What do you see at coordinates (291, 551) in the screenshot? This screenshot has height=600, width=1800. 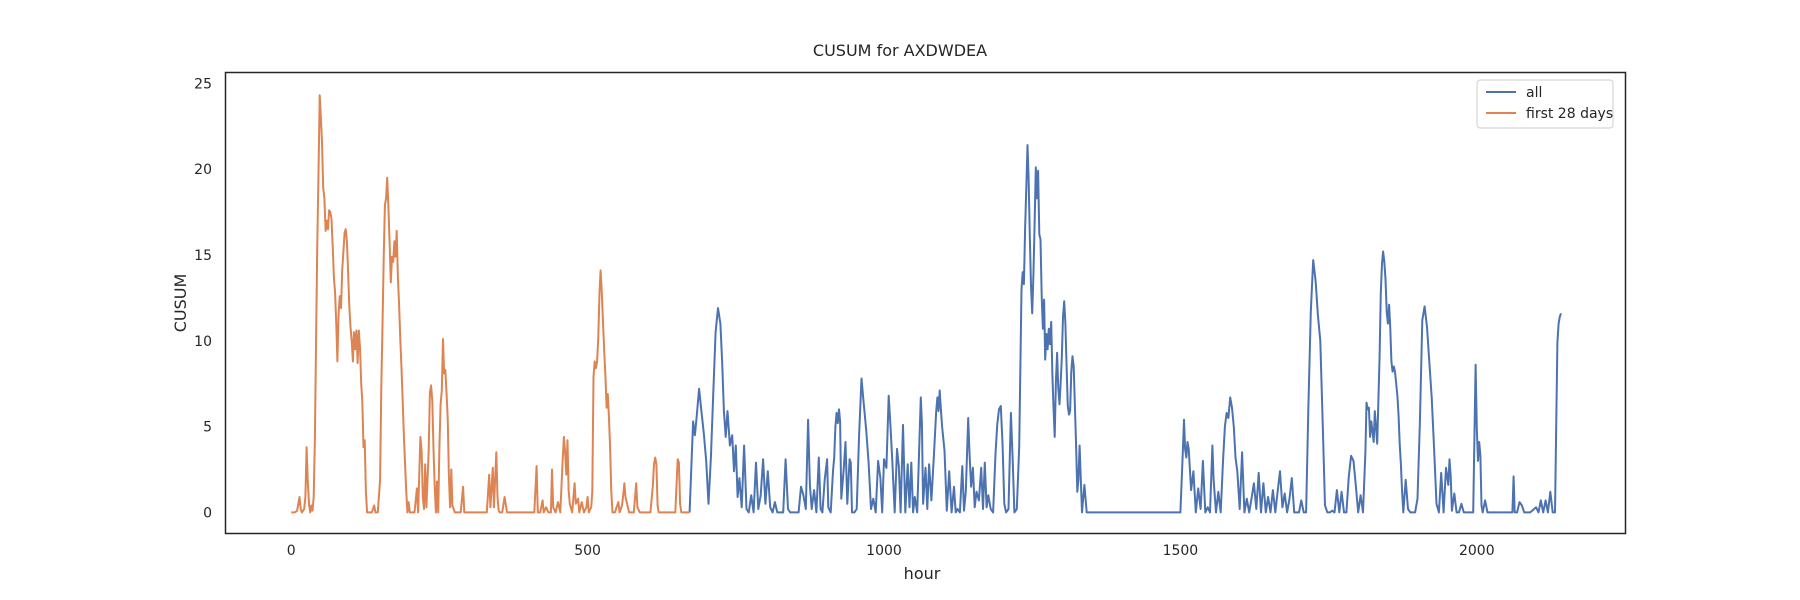 I see `x-tick-label: 0` at bounding box center [291, 551].